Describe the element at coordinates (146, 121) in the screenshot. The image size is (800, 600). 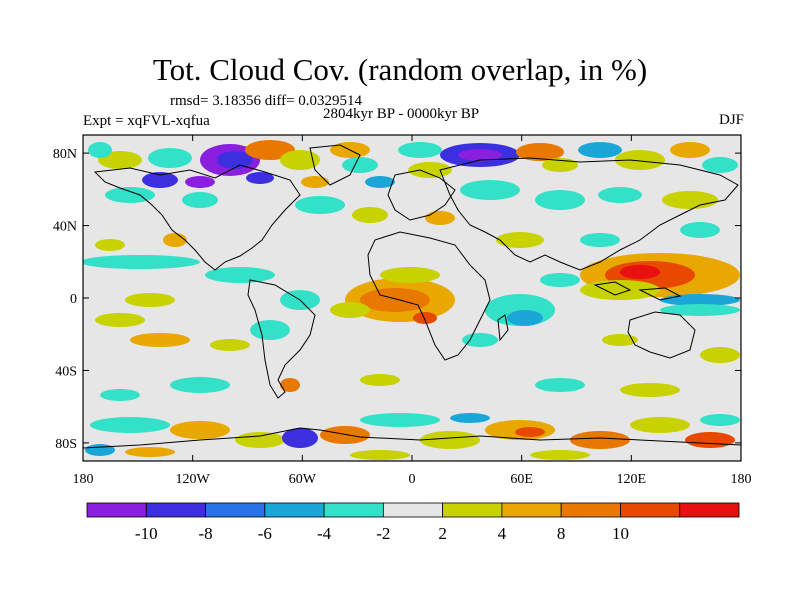
I see `experiment-label: Expt = xqFVL-xqfua` at that location.